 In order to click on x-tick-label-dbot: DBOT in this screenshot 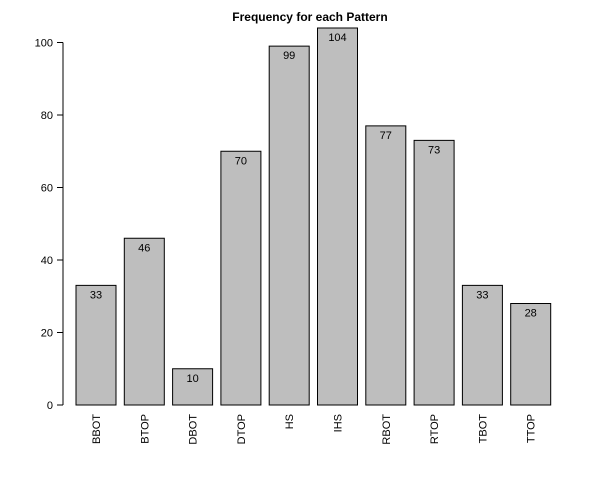, I will do `click(194, 429)`.